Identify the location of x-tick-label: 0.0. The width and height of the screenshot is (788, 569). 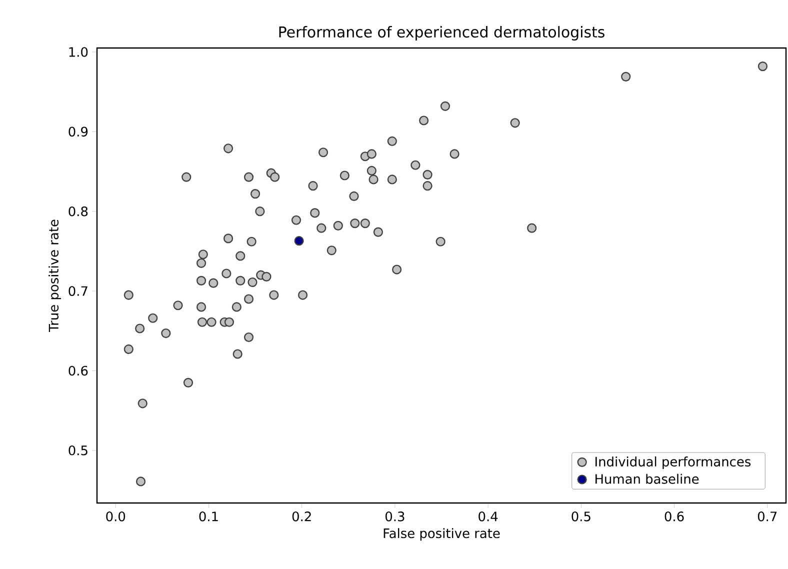
(116, 517).